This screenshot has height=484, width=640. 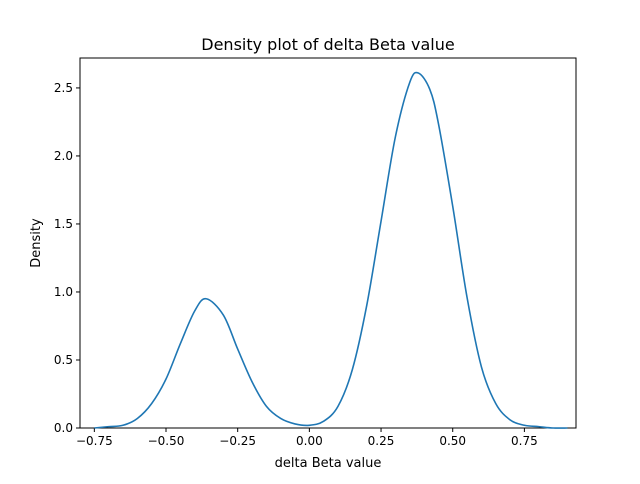 What do you see at coordinates (309, 441) in the screenshot?
I see `x-tick-label: 0.00` at bounding box center [309, 441].